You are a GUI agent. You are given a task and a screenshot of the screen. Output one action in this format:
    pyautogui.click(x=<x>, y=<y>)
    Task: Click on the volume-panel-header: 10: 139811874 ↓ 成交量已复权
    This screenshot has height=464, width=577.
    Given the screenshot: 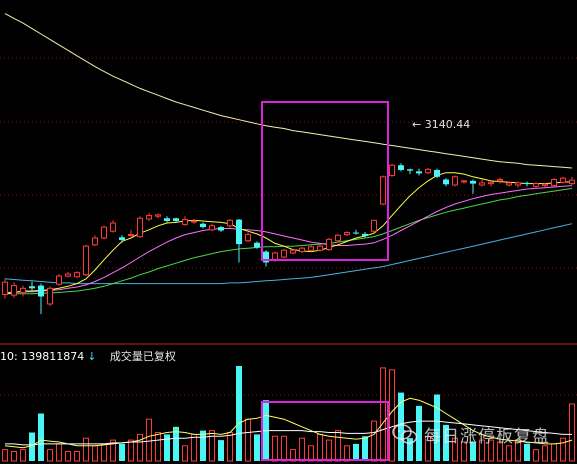 What is the action you would take?
    pyautogui.click(x=88, y=356)
    